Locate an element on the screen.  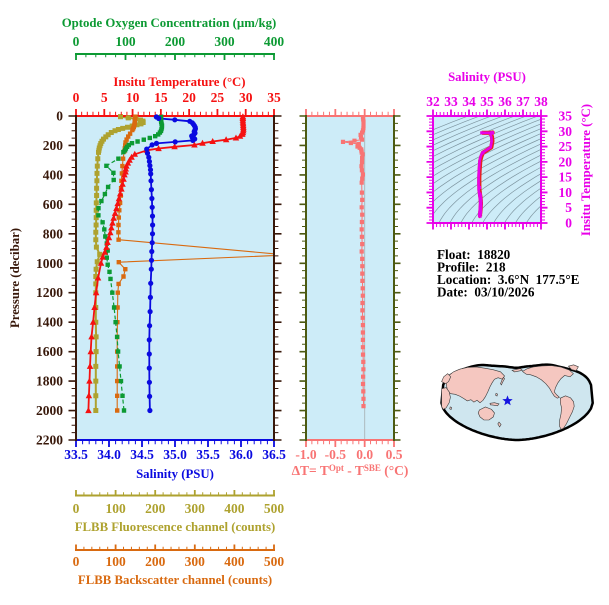
svg-text: 34.0 is located at coordinates (109, 454).